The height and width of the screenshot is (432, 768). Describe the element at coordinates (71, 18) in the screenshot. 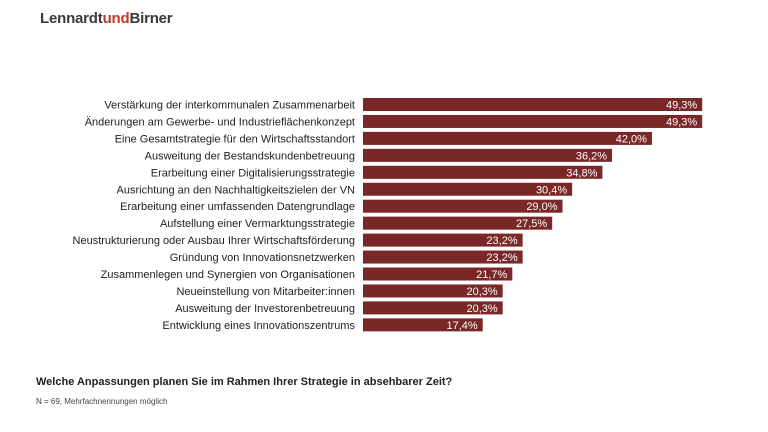

I see `brand-name-part1: Lennardt` at that location.